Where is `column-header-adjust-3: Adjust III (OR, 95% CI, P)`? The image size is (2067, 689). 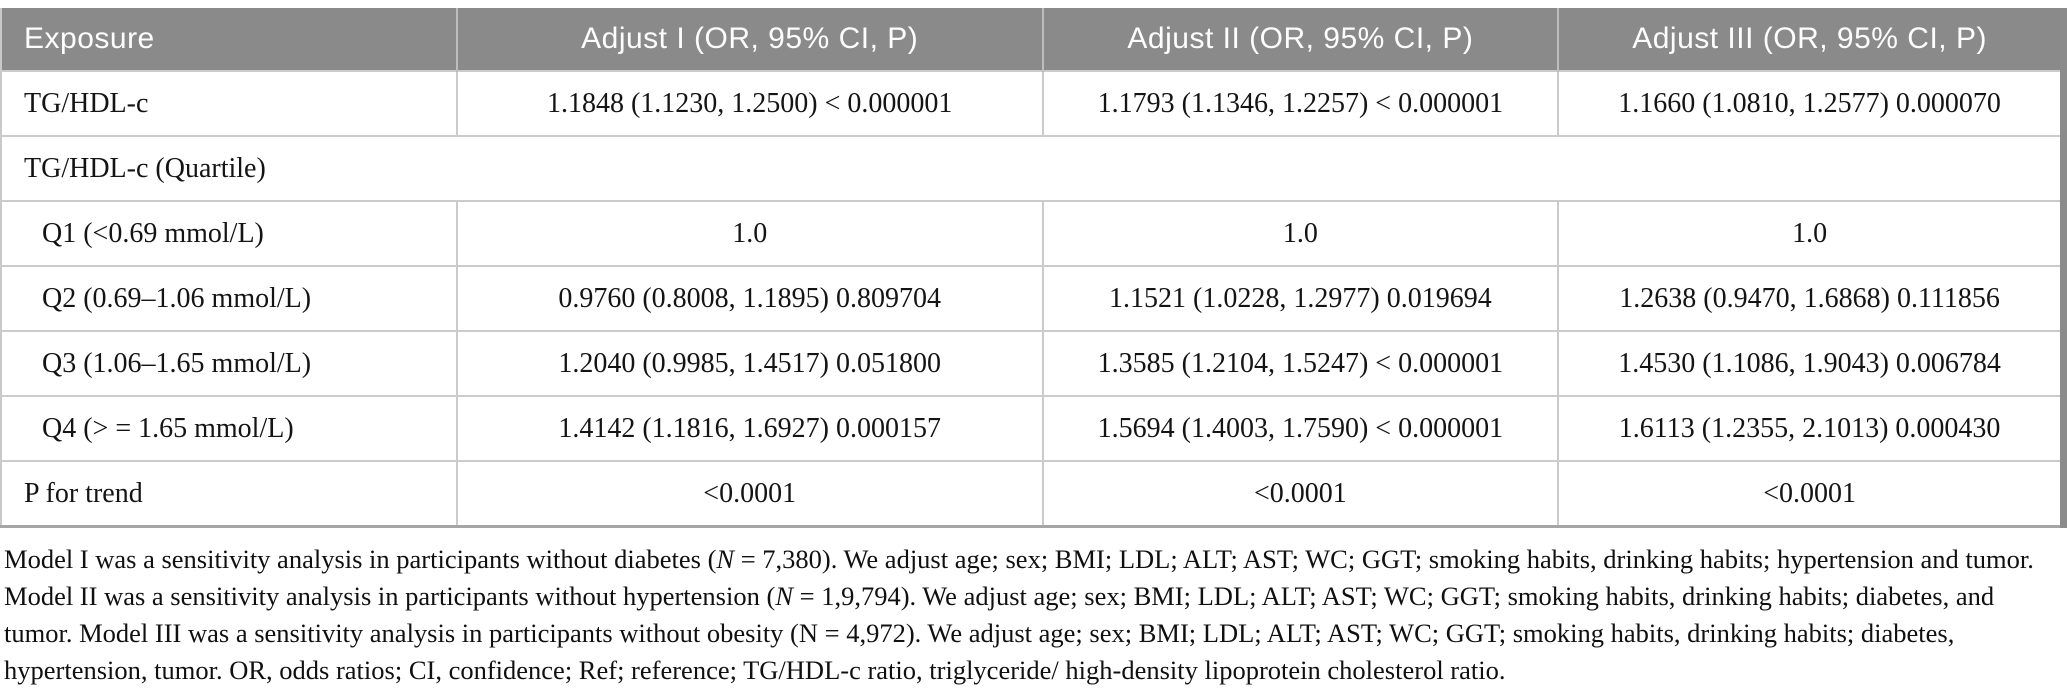
column-header-adjust-3: Adjust III (OR, 95% CI, P) is located at coordinates (1810, 39).